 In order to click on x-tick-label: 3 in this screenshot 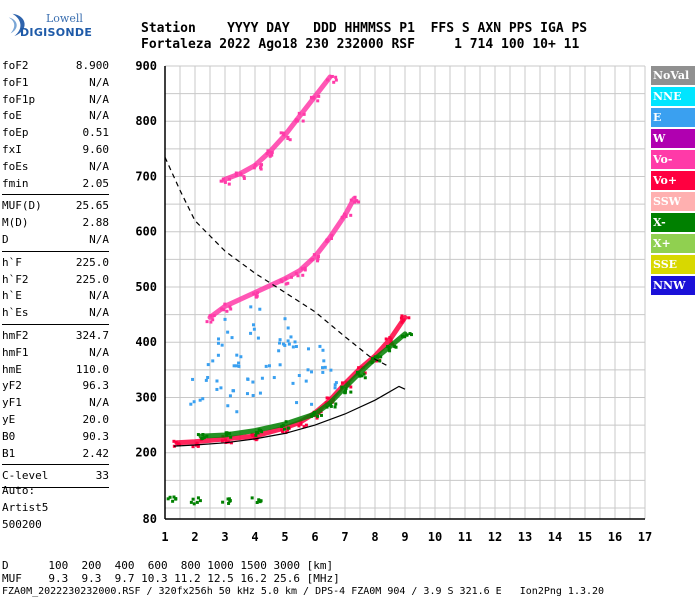, I will do `click(224, 537)`.